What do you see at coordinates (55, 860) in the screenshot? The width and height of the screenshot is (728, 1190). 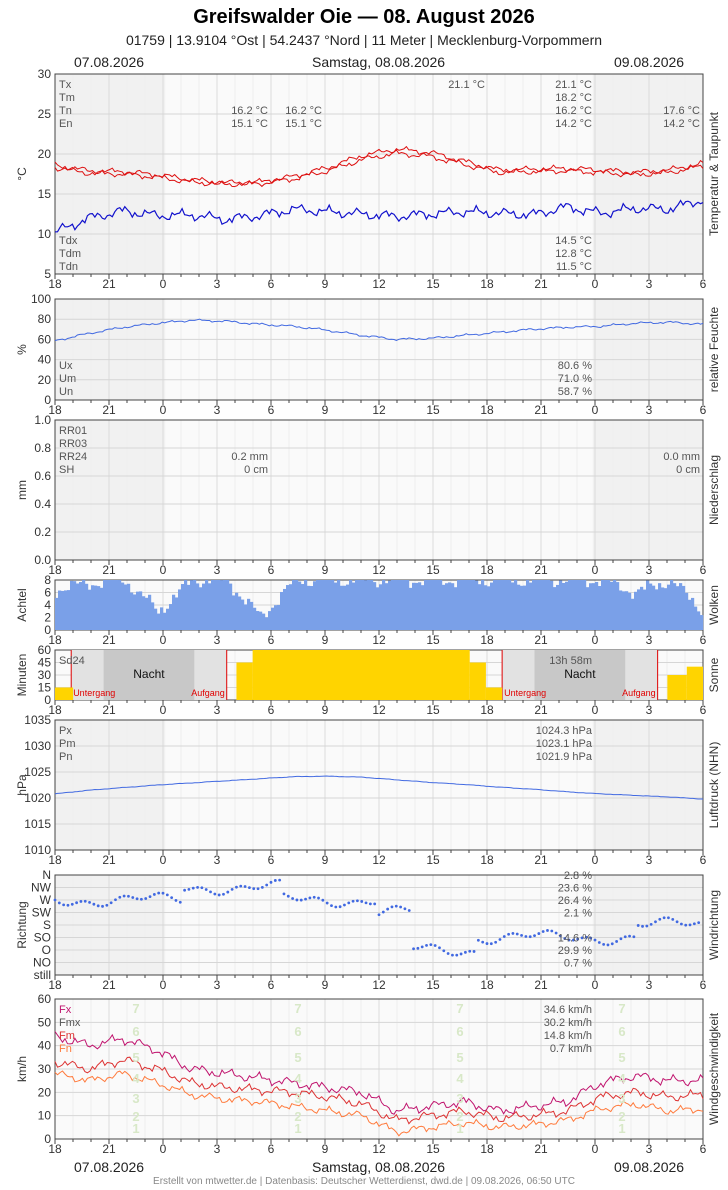 I see `press-xtick: 18` at bounding box center [55, 860].